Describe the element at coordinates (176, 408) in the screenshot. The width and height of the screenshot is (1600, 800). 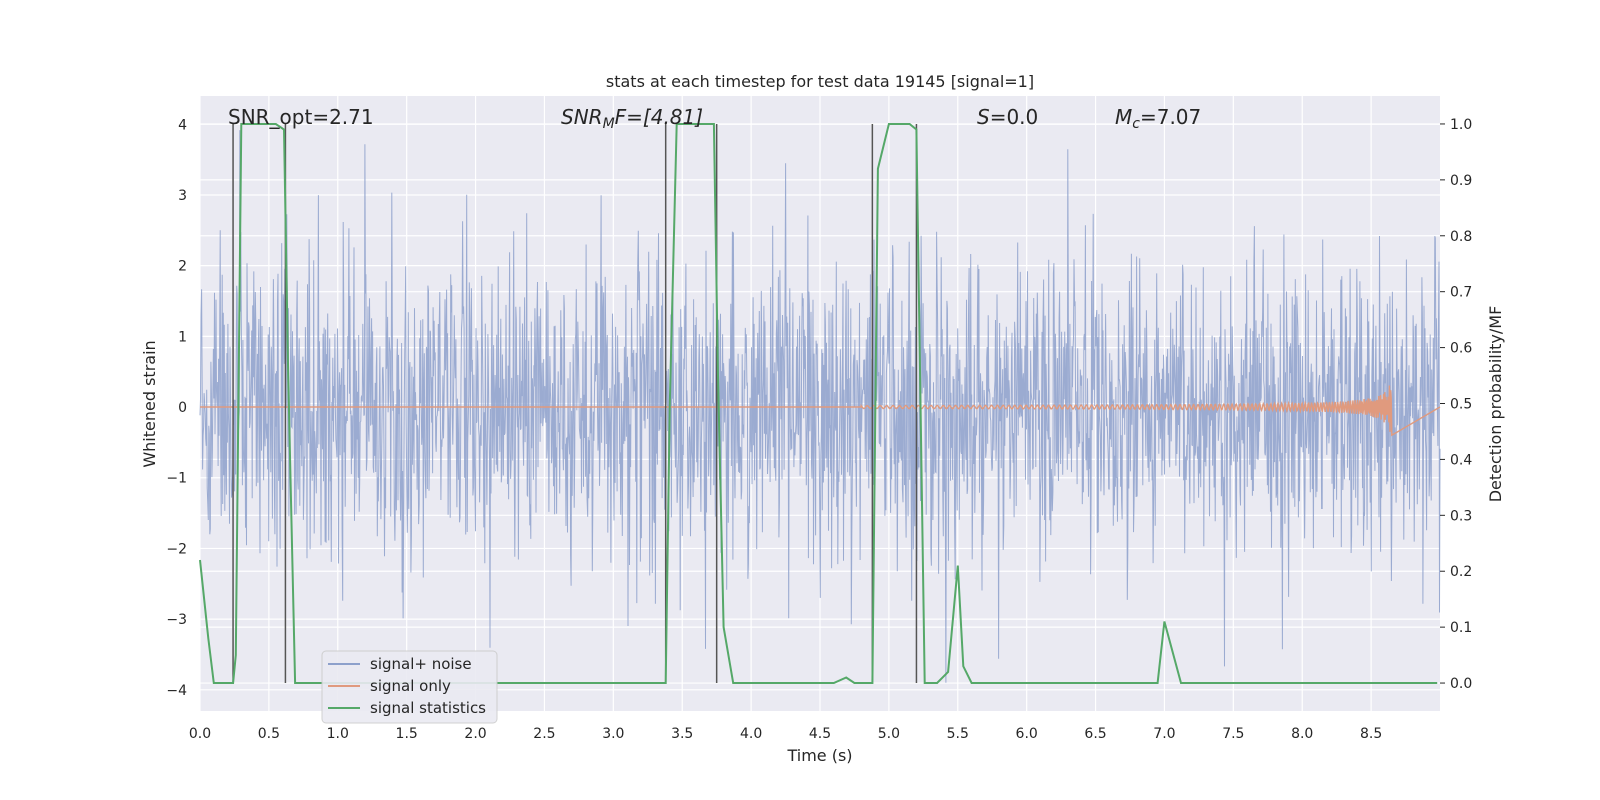
I see `y-tick-labels-left: −4 −3 −2 −1 0 1 2 3 4` at that location.